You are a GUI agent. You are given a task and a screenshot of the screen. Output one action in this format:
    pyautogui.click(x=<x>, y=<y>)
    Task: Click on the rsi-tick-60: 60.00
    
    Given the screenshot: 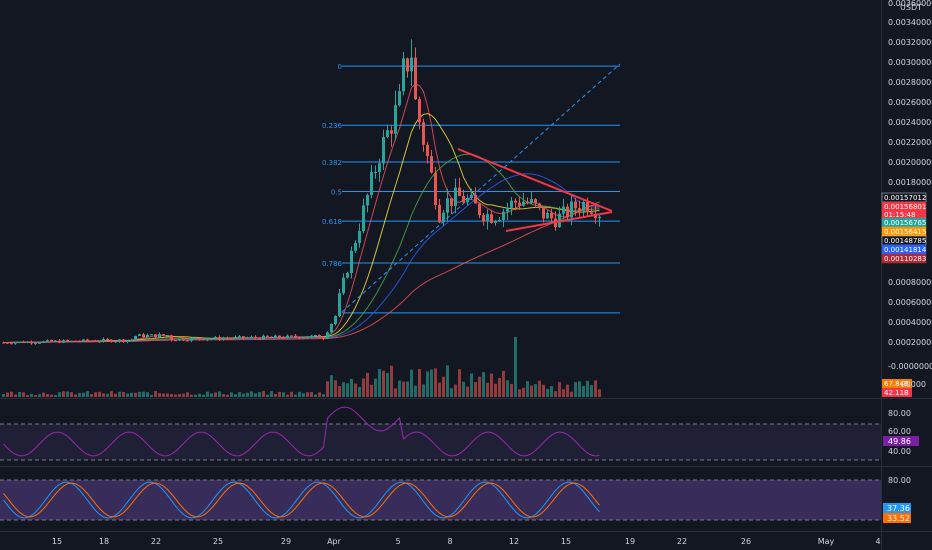 What is the action you would take?
    pyautogui.click(x=899, y=431)
    